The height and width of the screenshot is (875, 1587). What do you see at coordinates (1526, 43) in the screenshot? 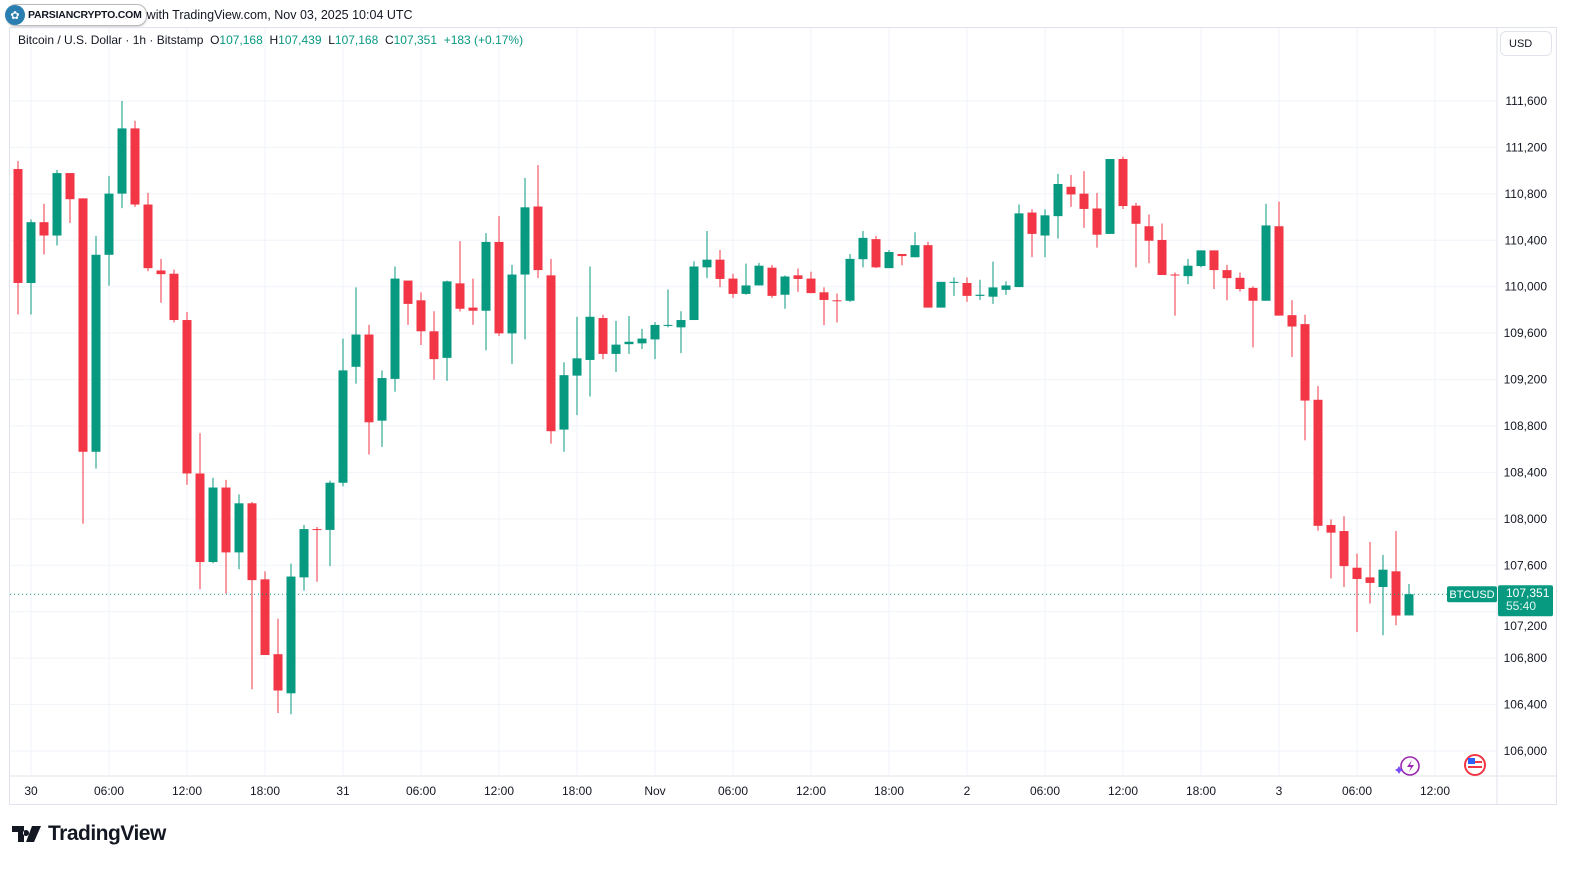
I see `currency-button: USD` at bounding box center [1526, 43].